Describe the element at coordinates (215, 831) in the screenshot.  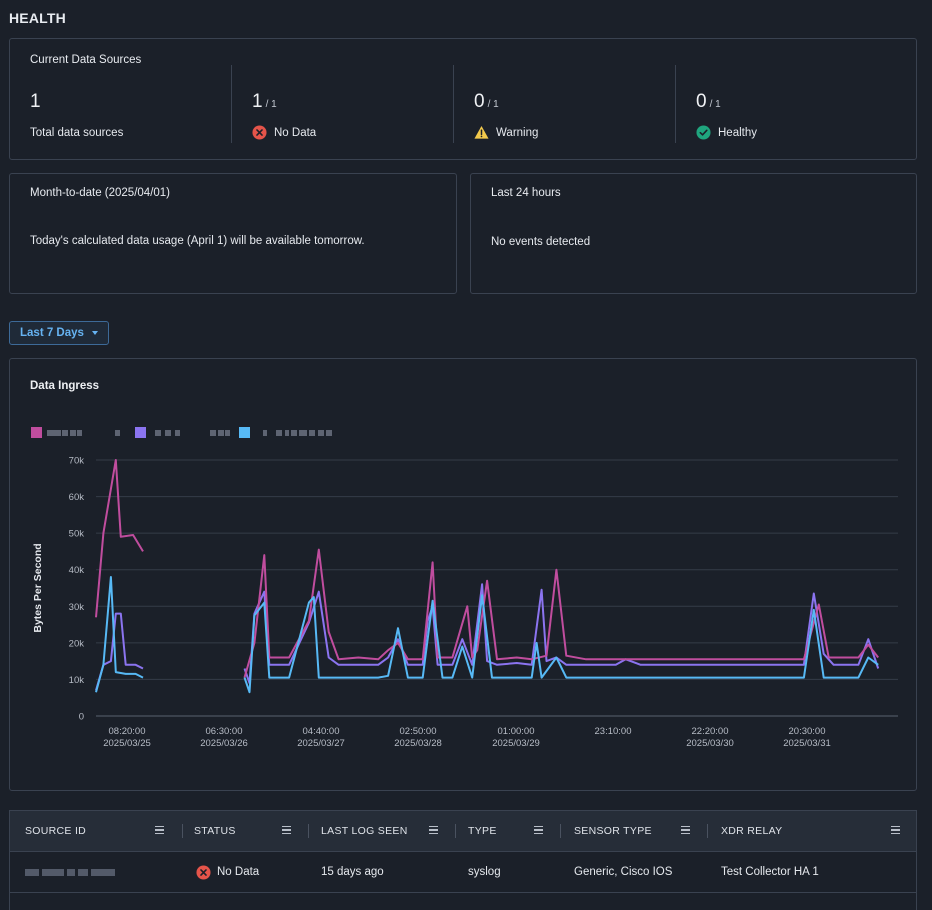
I see `column-header-status: STATUS` at that location.